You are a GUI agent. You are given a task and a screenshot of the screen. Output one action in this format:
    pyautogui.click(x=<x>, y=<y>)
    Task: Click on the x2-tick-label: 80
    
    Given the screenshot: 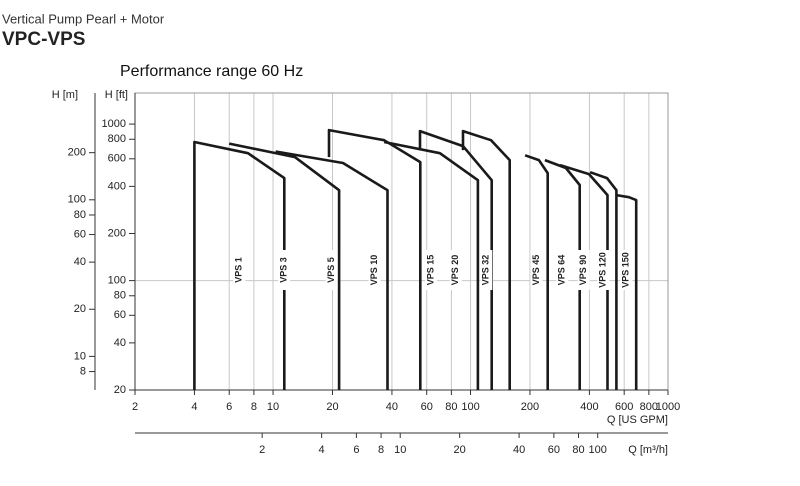 What is the action you would take?
    pyautogui.click(x=578, y=450)
    